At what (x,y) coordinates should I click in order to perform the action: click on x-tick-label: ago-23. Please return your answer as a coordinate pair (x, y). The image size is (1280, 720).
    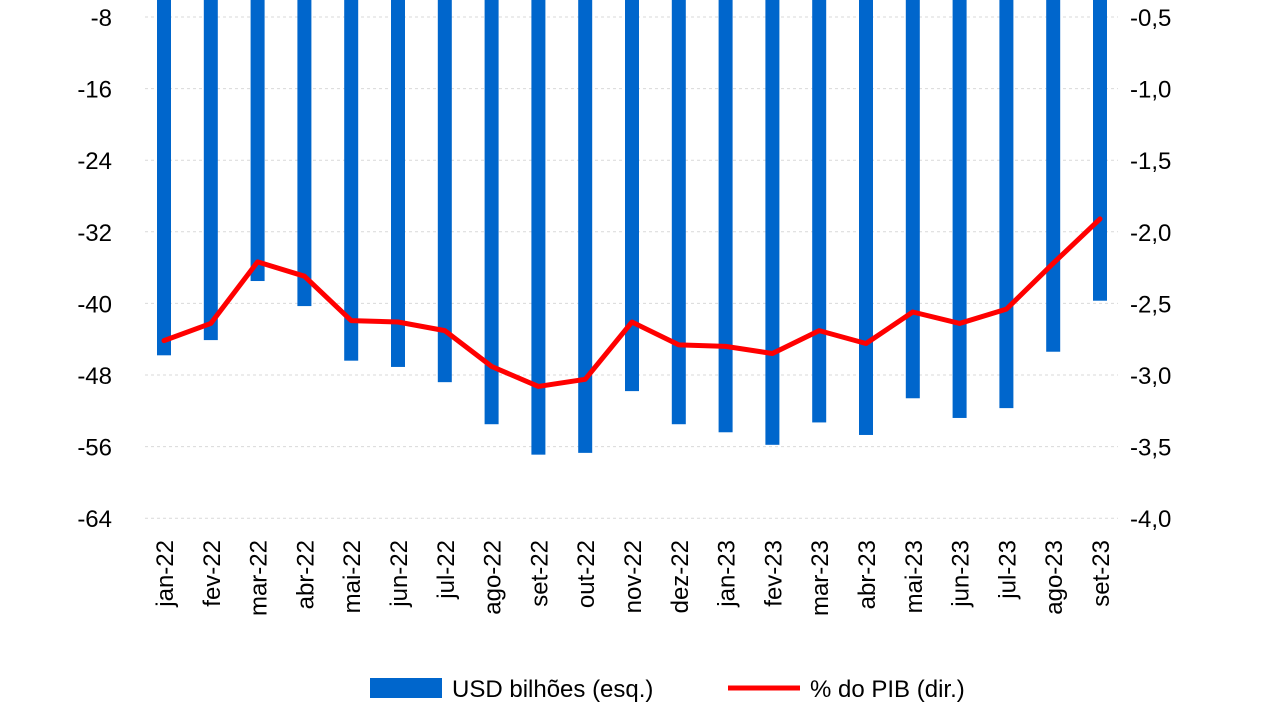
    Looking at the image, I should click on (1054, 577).